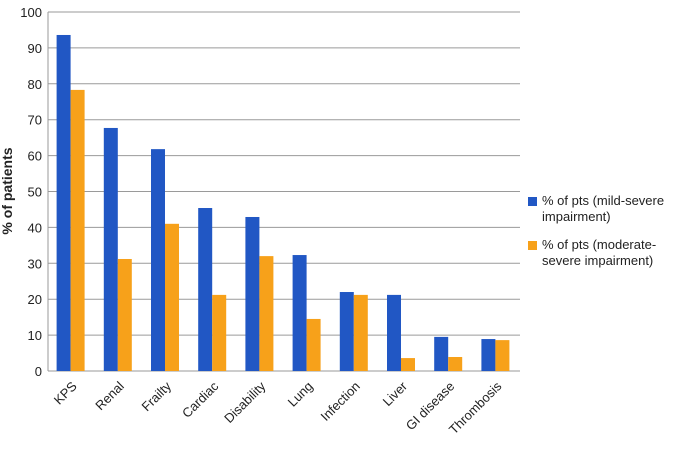 This screenshot has height=450, width=676. I want to click on legend-item: % of pts (moderate-severe impairment), so click(602, 253).